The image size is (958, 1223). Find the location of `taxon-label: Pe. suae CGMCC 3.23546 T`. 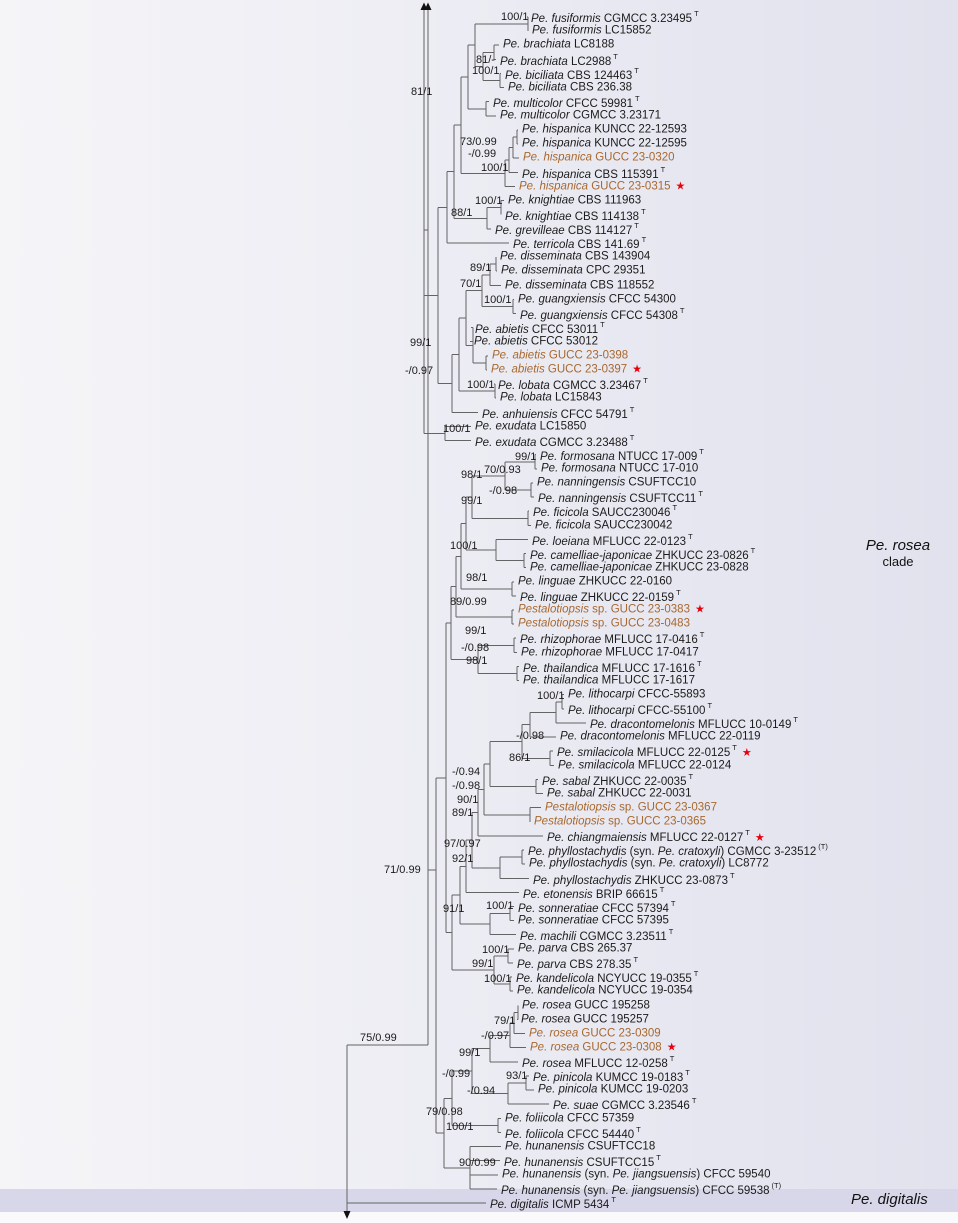

taxon-label: Pe. suae CGMCC 3.23546 T is located at coordinates (625, 1104).